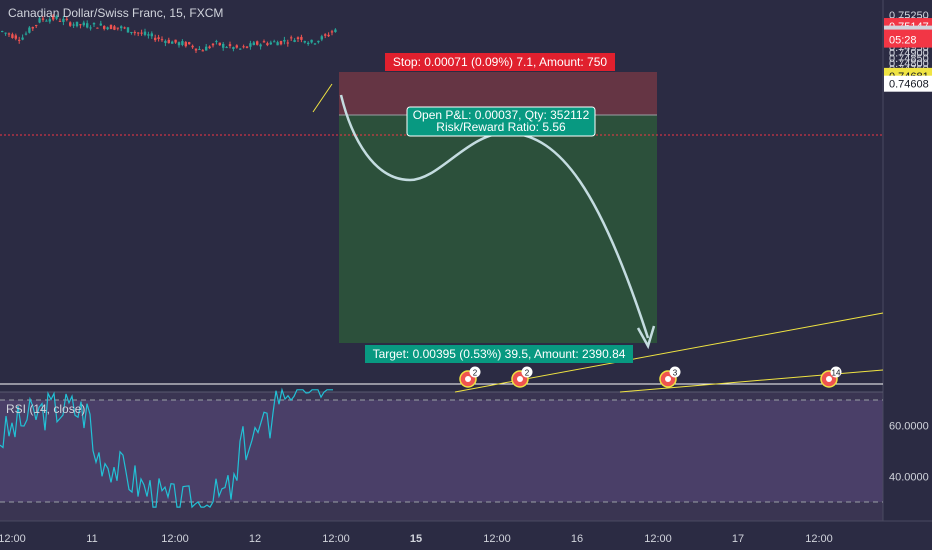 This screenshot has height=550, width=932. I want to click on svg-text: Risk/Reward Ratio: 5.56, so click(501, 127).